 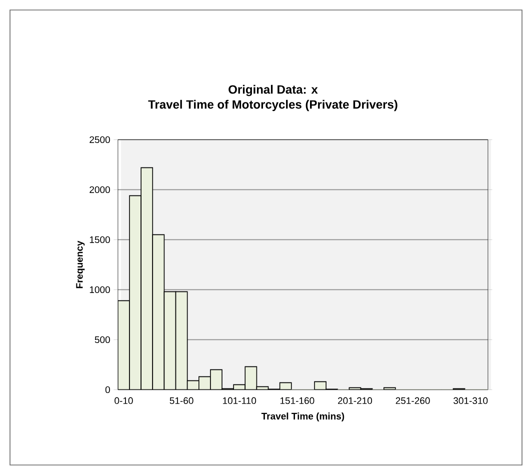 I want to click on x-tick-label: 51-60, so click(x=182, y=400).